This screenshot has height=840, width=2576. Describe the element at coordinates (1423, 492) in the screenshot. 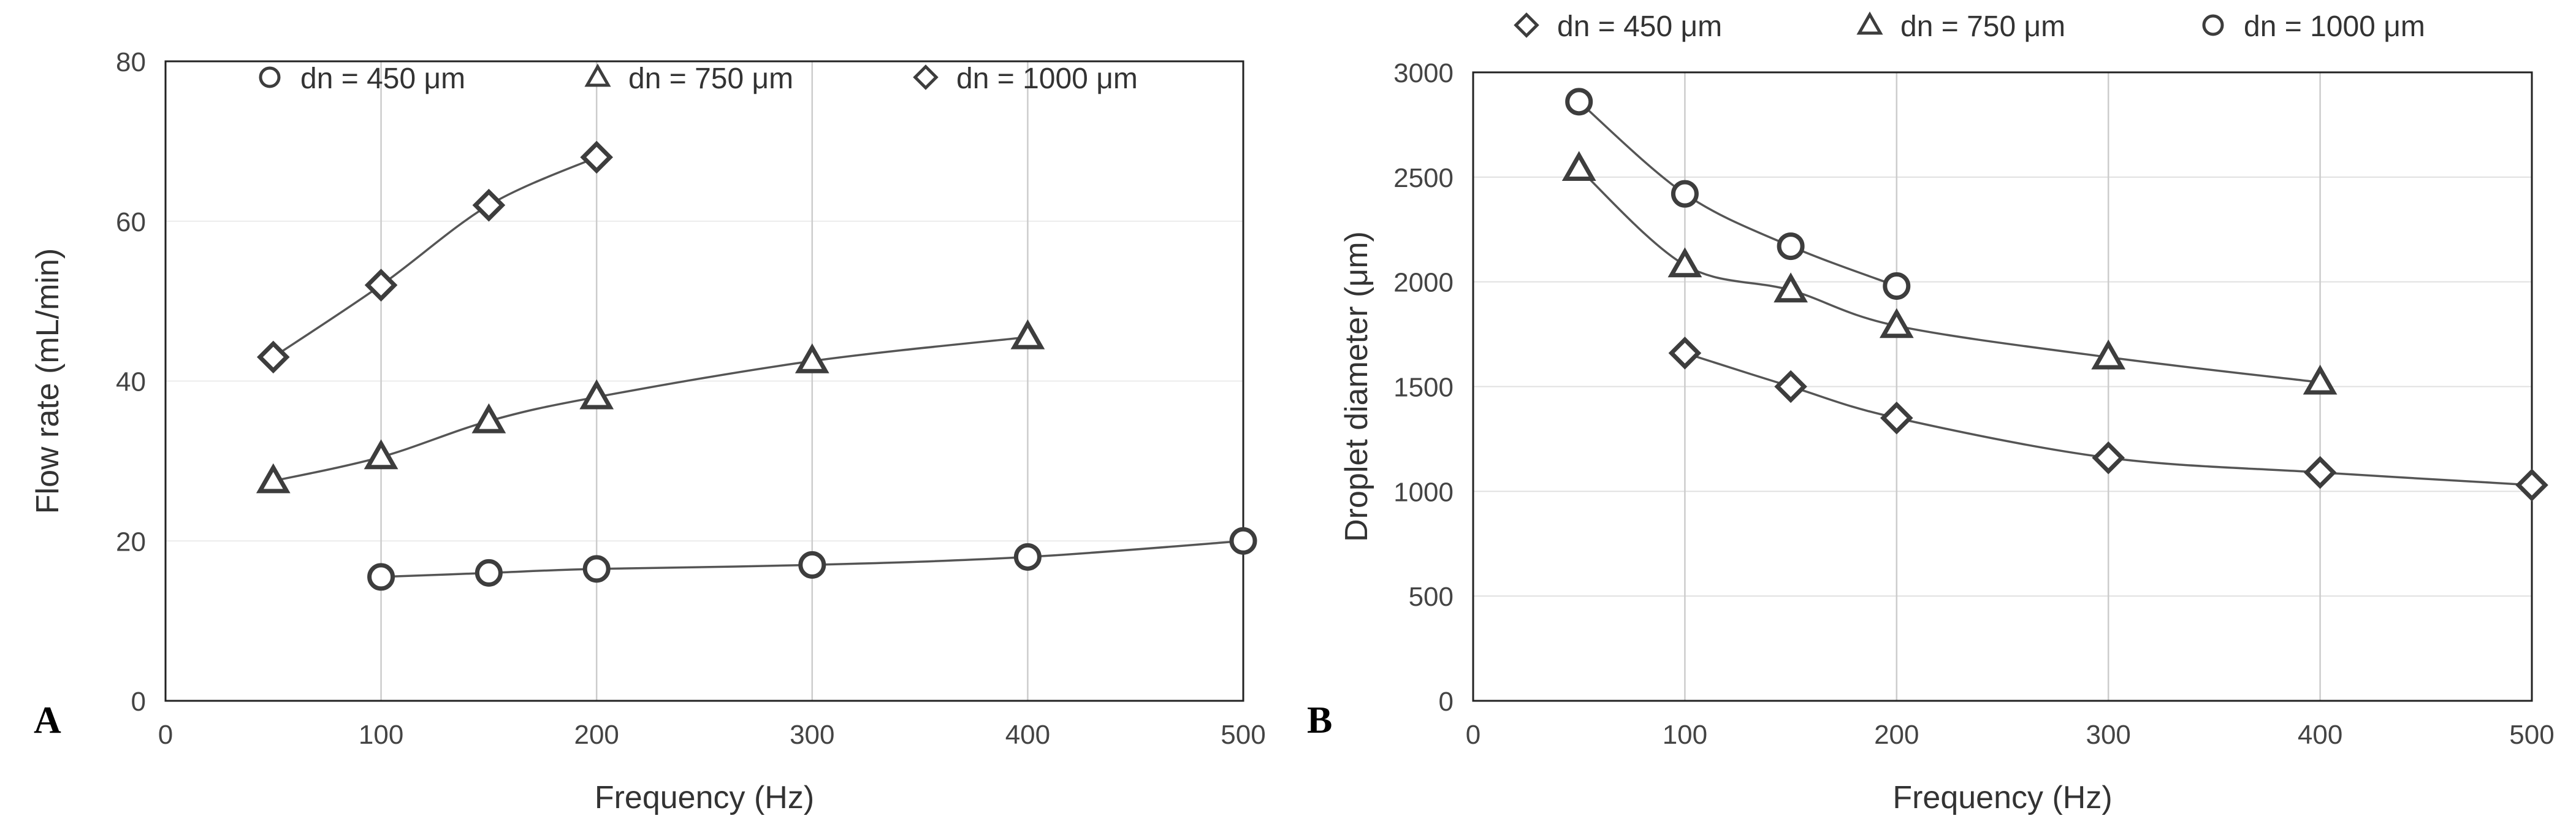

I see `y-tick-label: 1000` at that location.